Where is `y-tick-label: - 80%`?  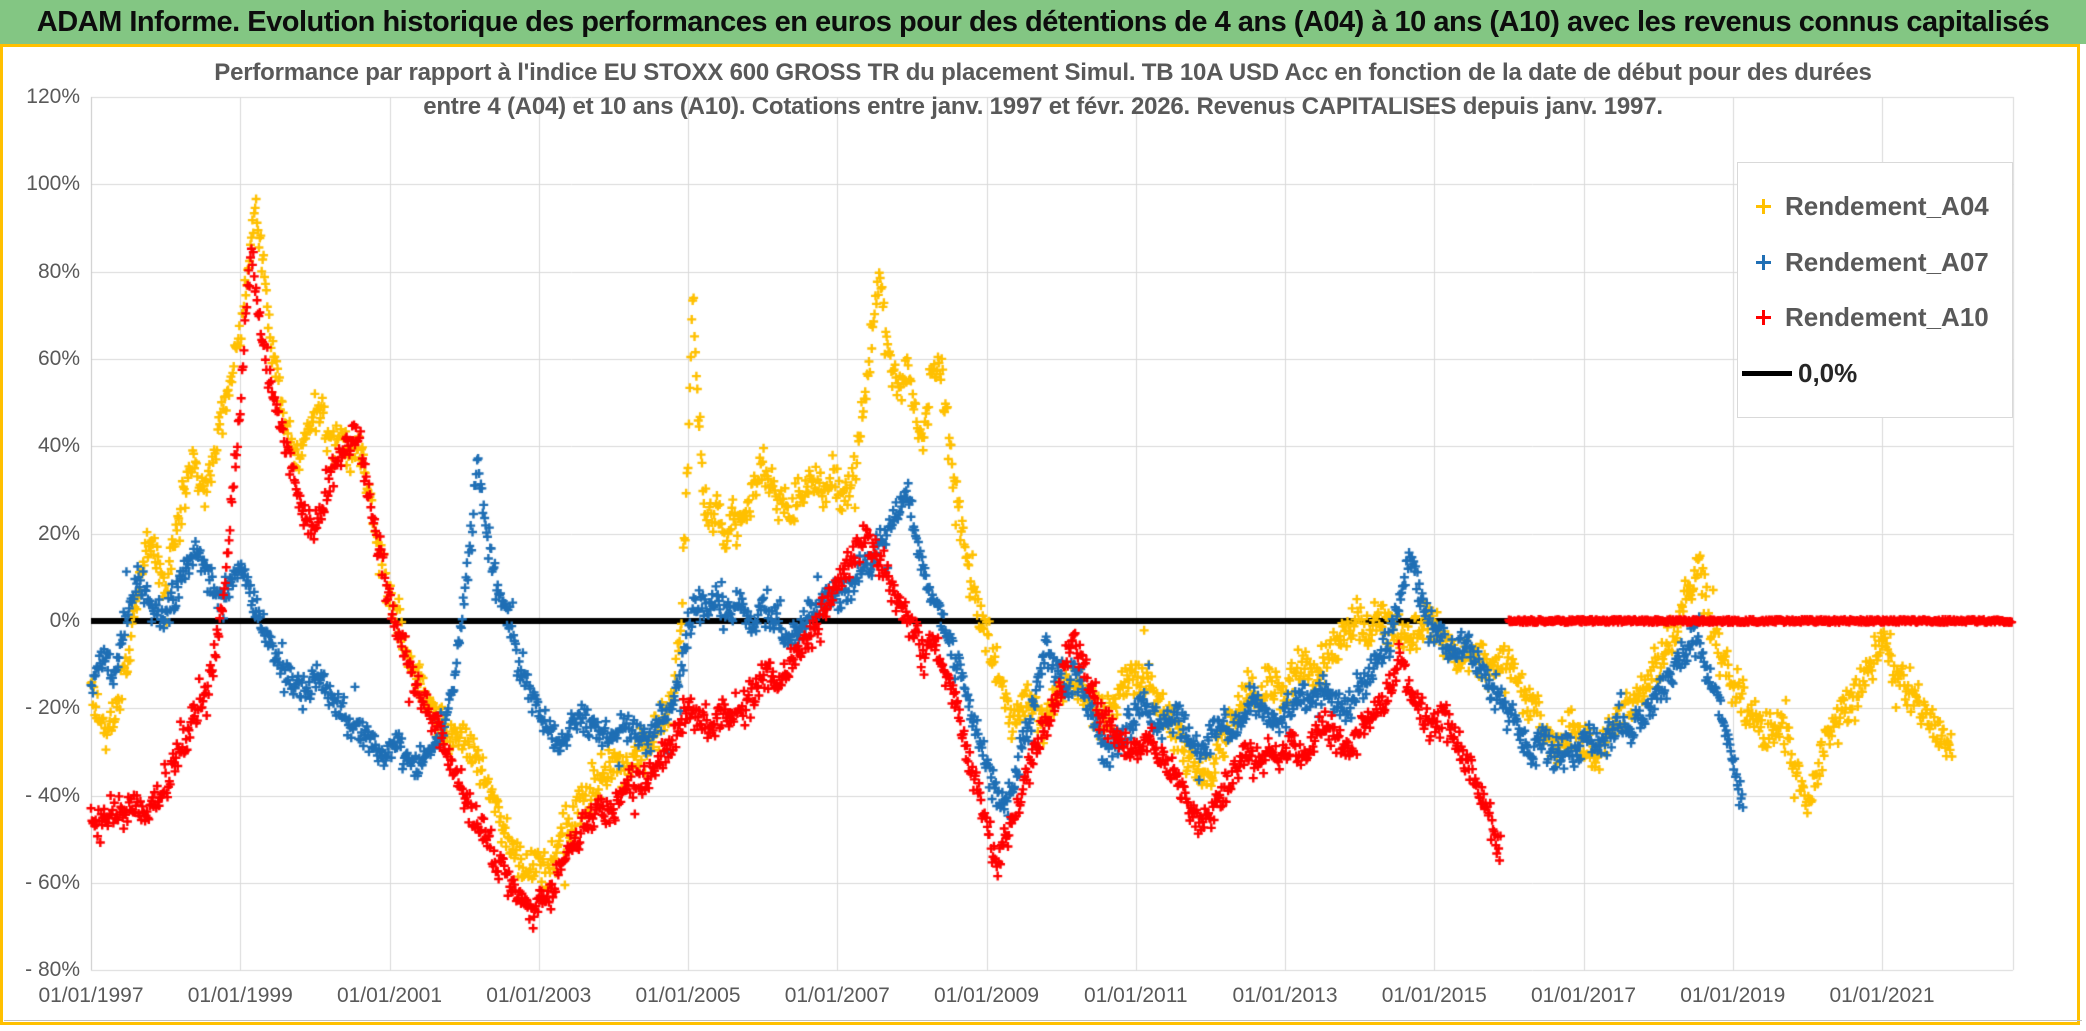 y-tick-label: - 80% is located at coordinates (52, 970).